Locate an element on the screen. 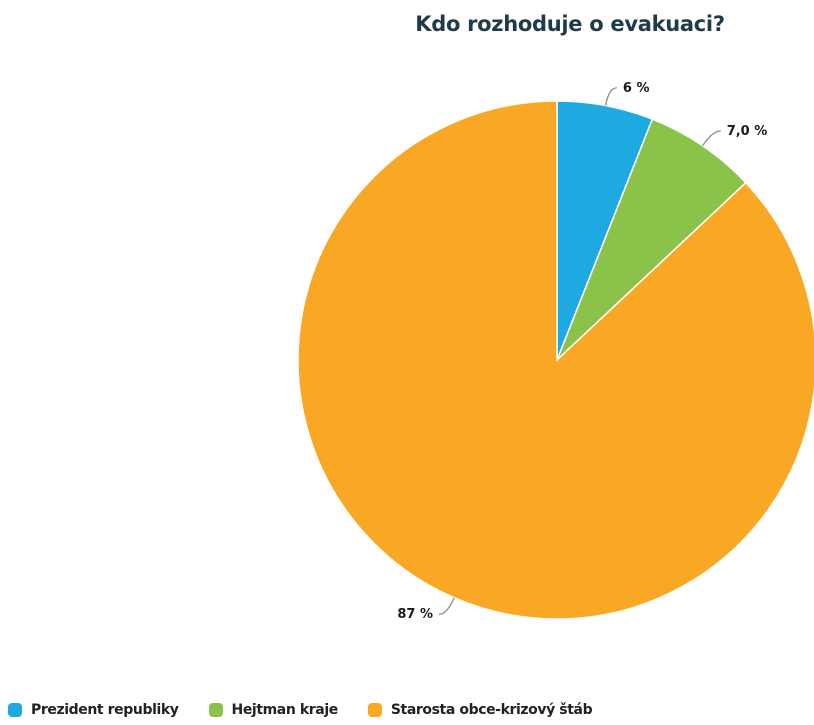  legend-item-starosta-obce-krizovy-stab: Starosta obce-krizový štáb is located at coordinates (480, 710).